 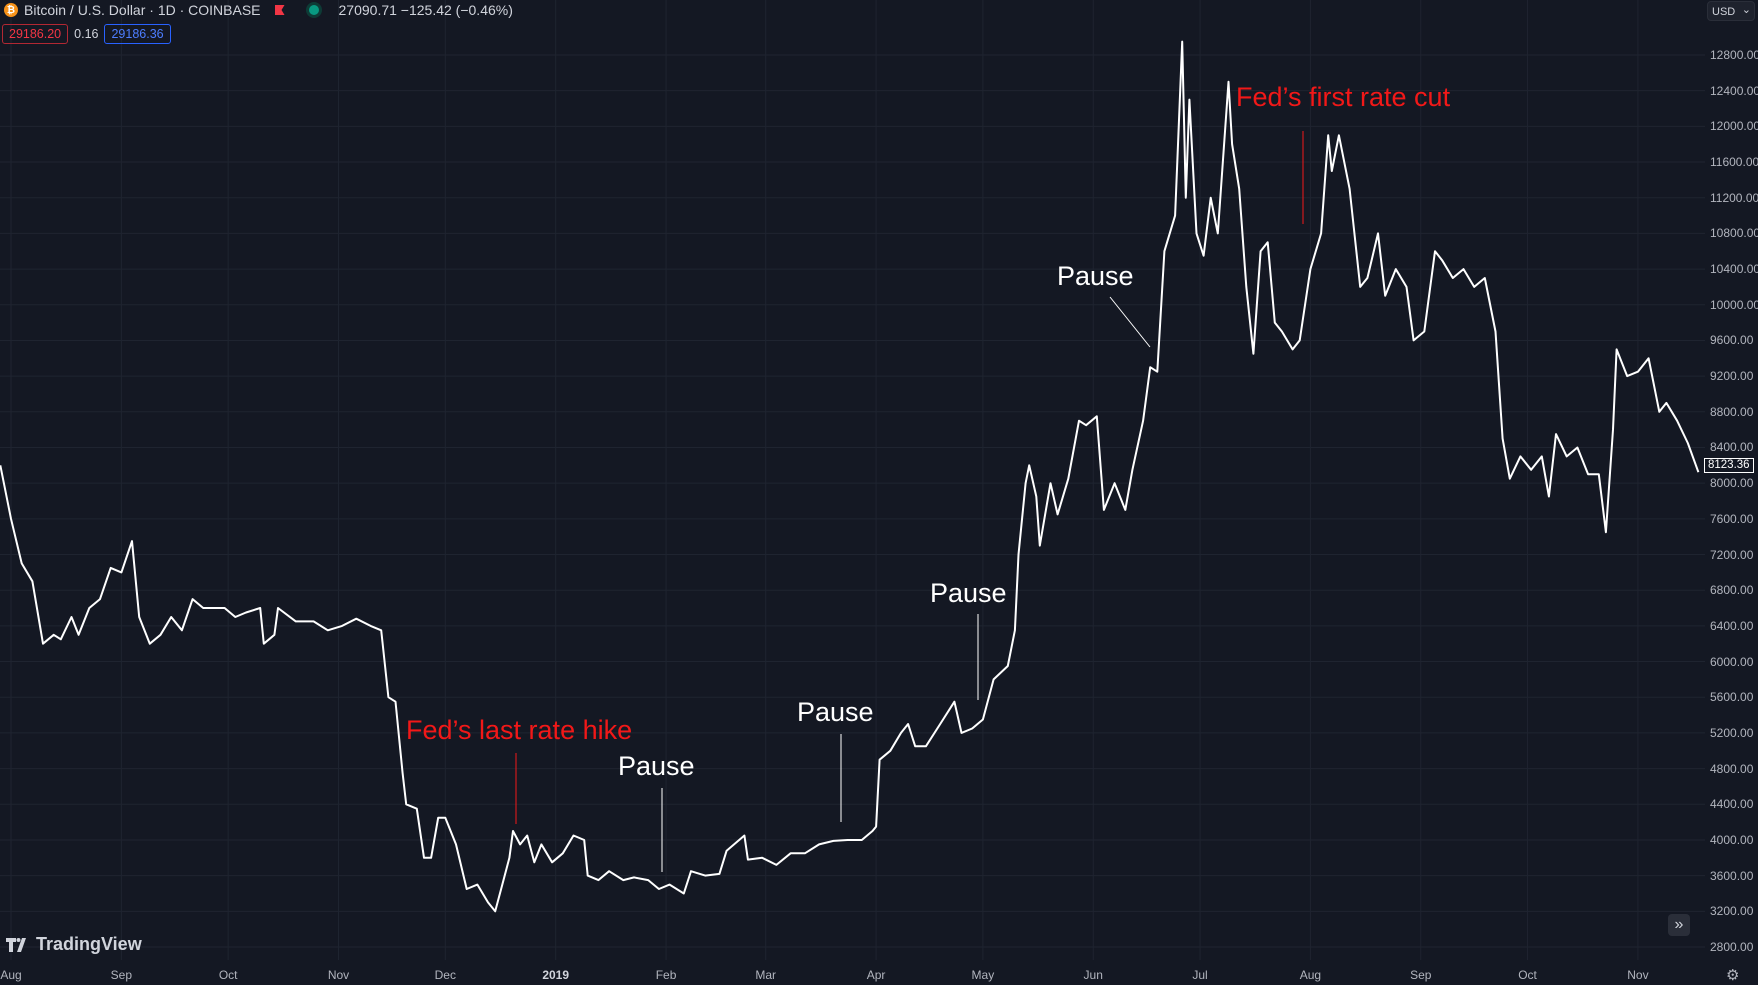 I want to click on time-tick-label: Jul, so click(x=1200, y=975).